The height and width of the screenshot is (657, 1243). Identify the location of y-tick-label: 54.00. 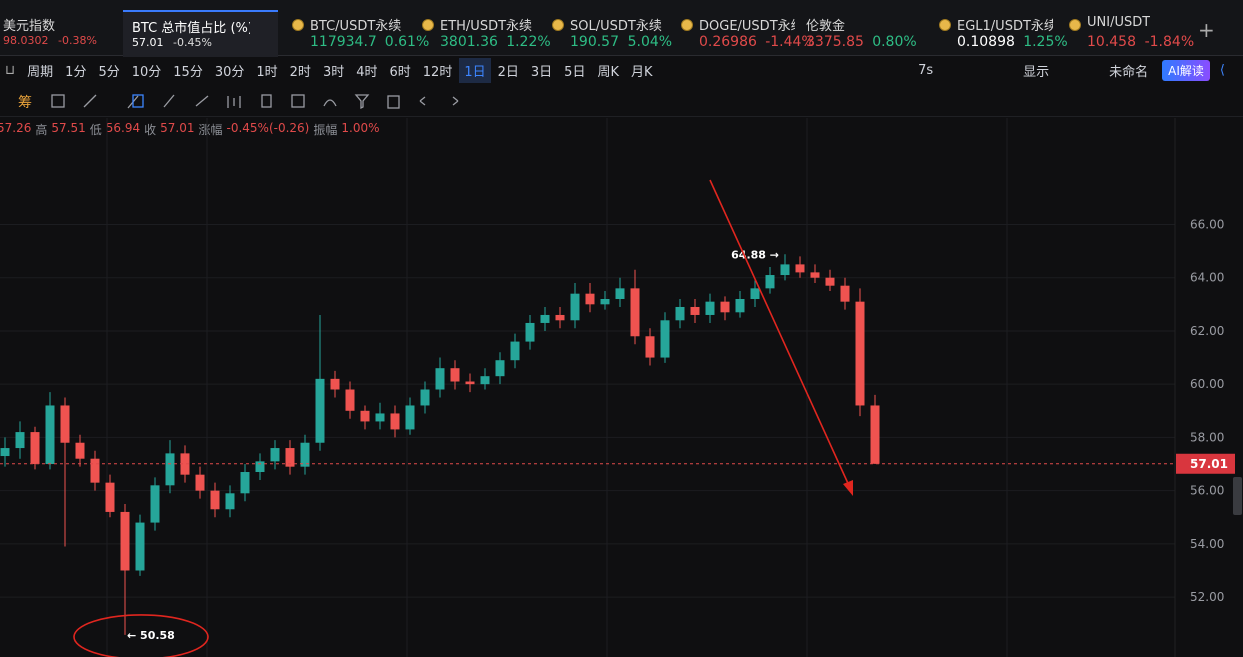
(1207, 544).